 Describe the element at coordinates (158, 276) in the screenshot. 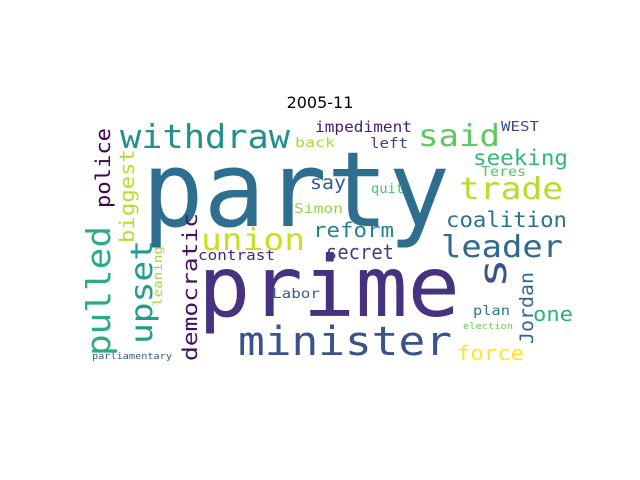

I see `word-leaning: leaning` at that location.